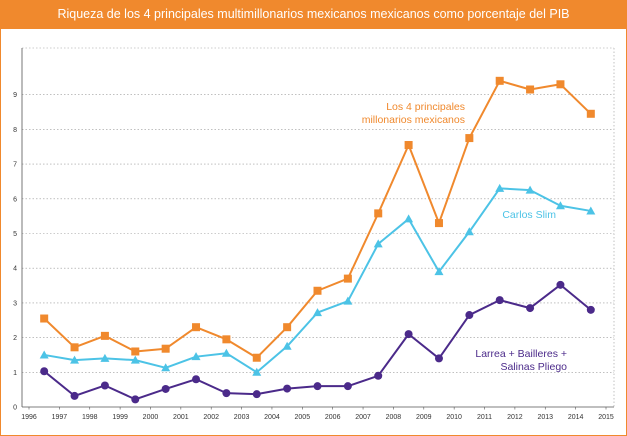 Image resolution: width=627 pixels, height=436 pixels. What do you see at coordinates (529, 215) in the screenshot?
I see `series-label: Carlos Slim` at bounding box center [529, 215].